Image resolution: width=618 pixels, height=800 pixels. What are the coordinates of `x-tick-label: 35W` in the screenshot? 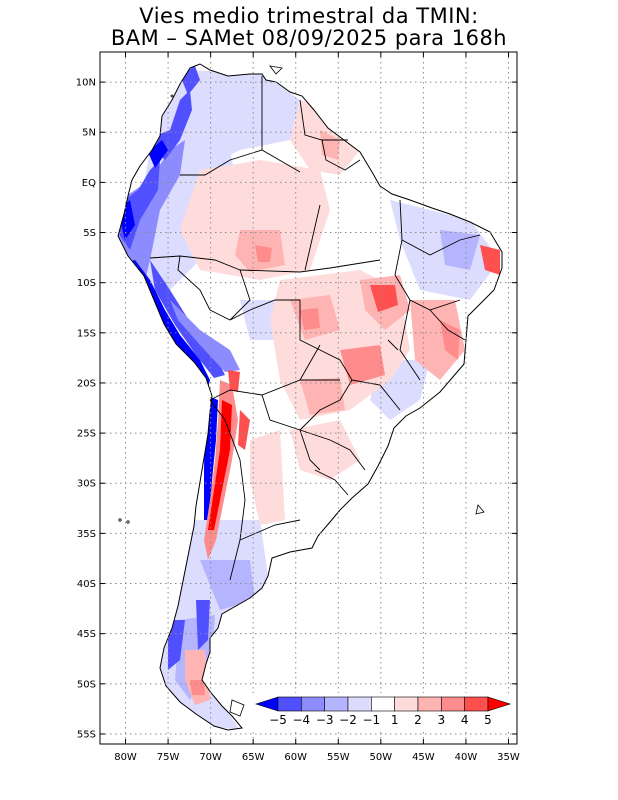 It's located at (508, 757).